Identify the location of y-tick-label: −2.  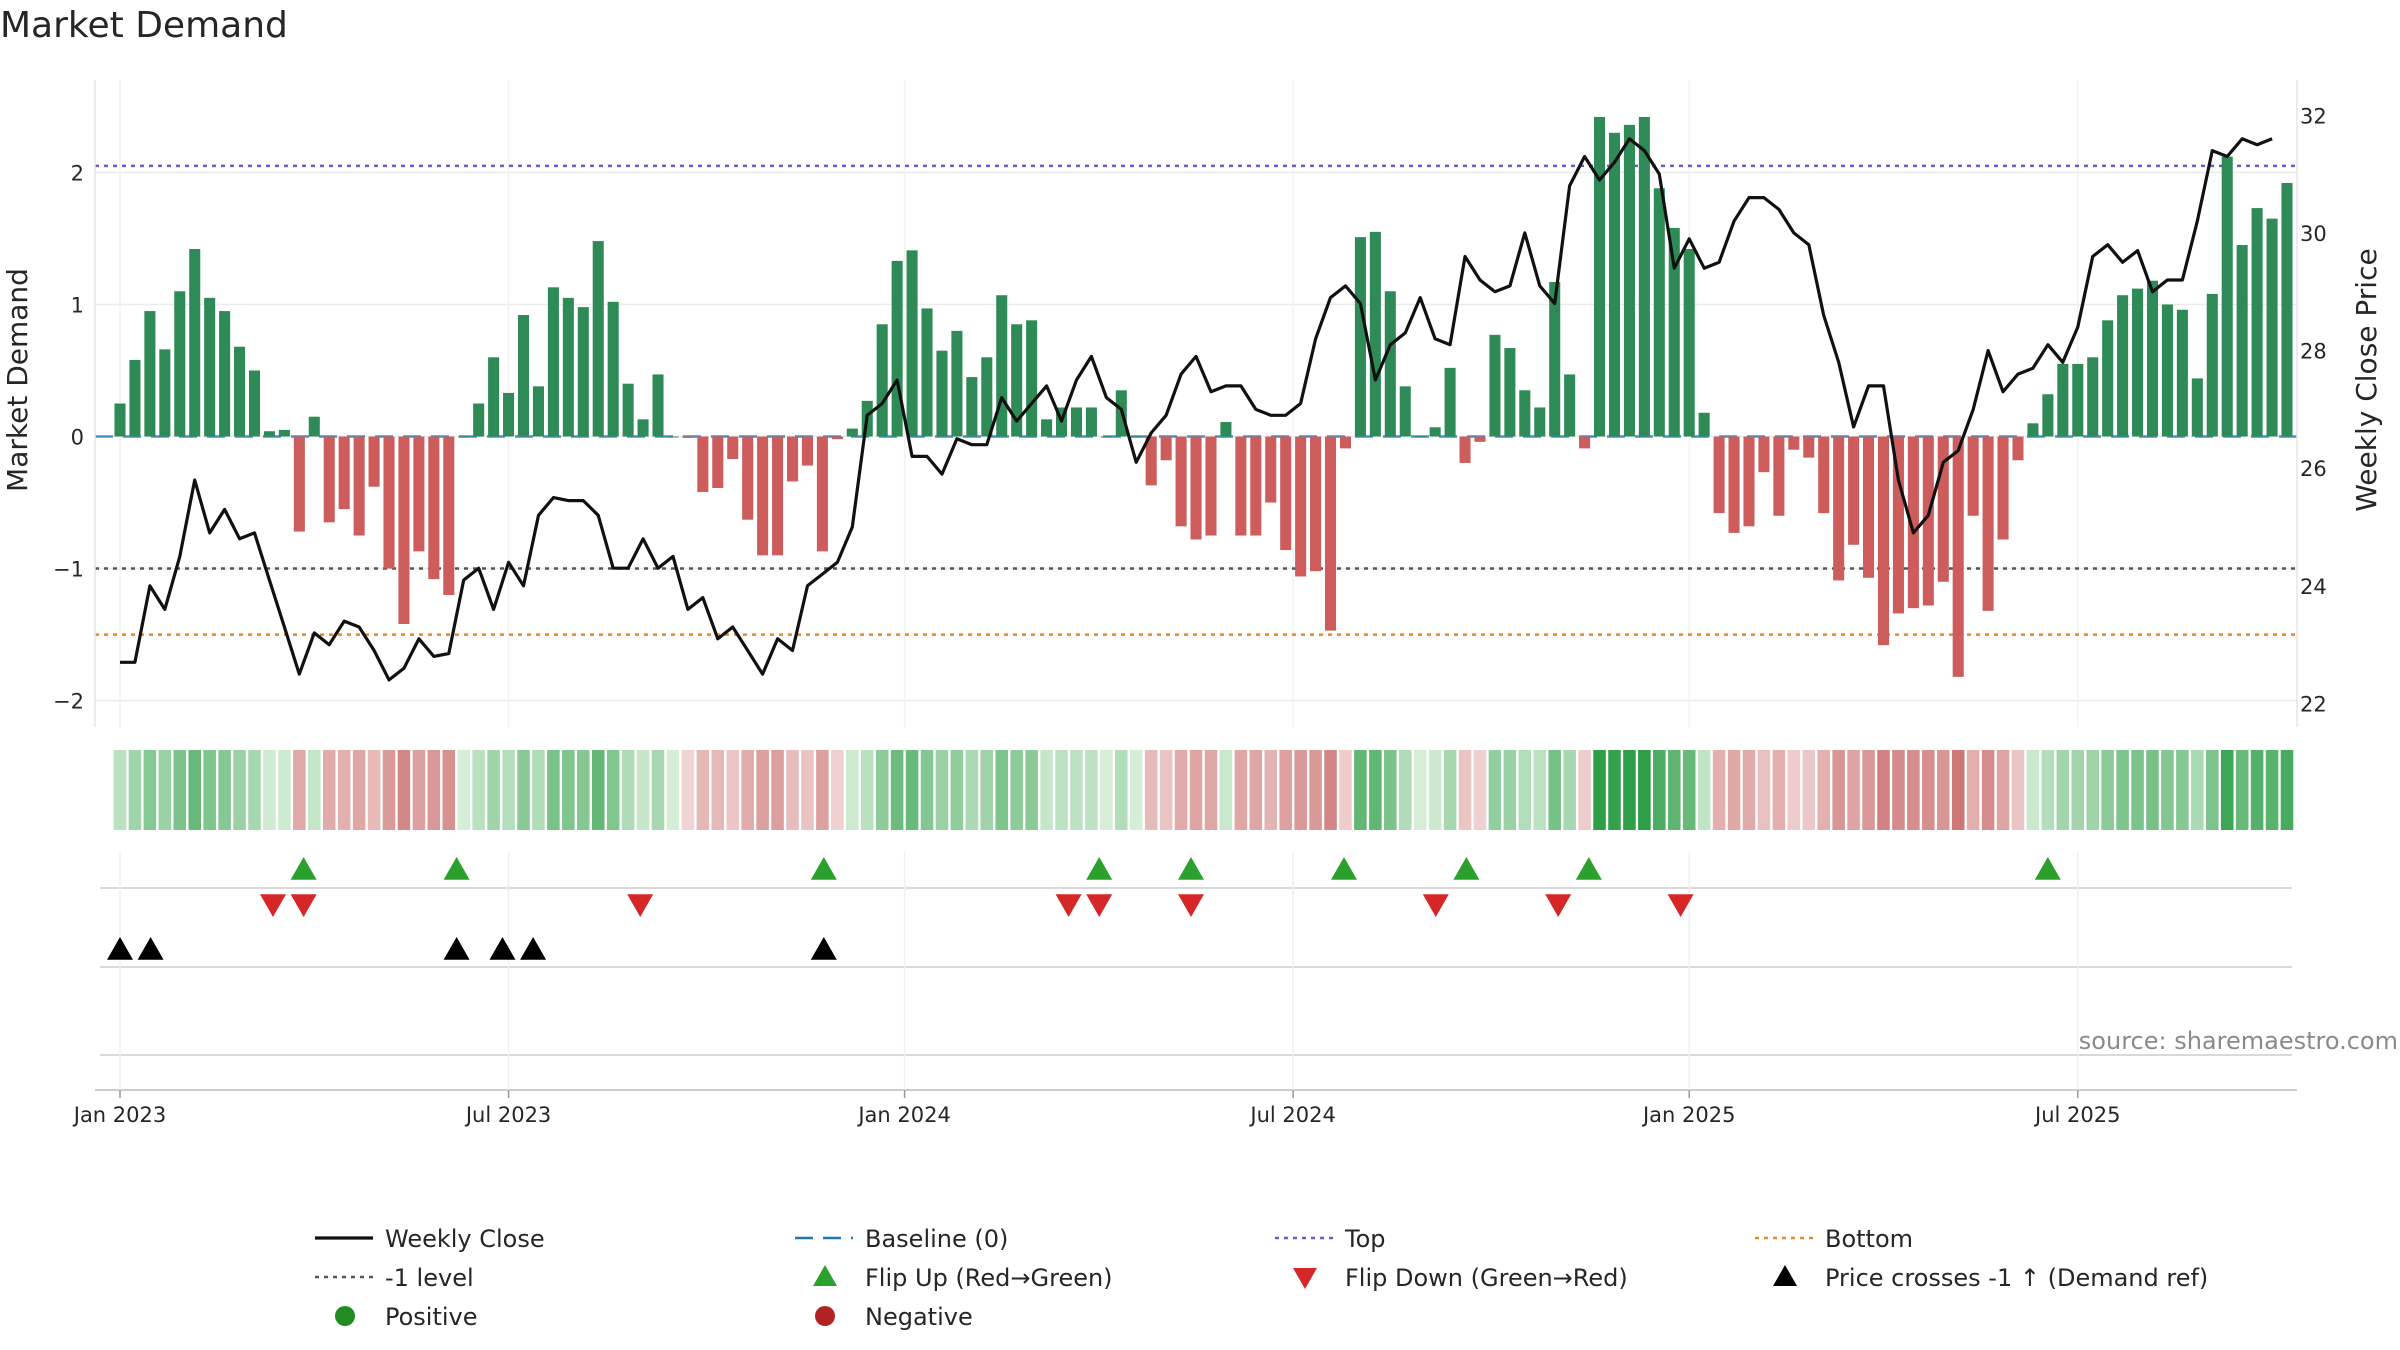
(68, 702).